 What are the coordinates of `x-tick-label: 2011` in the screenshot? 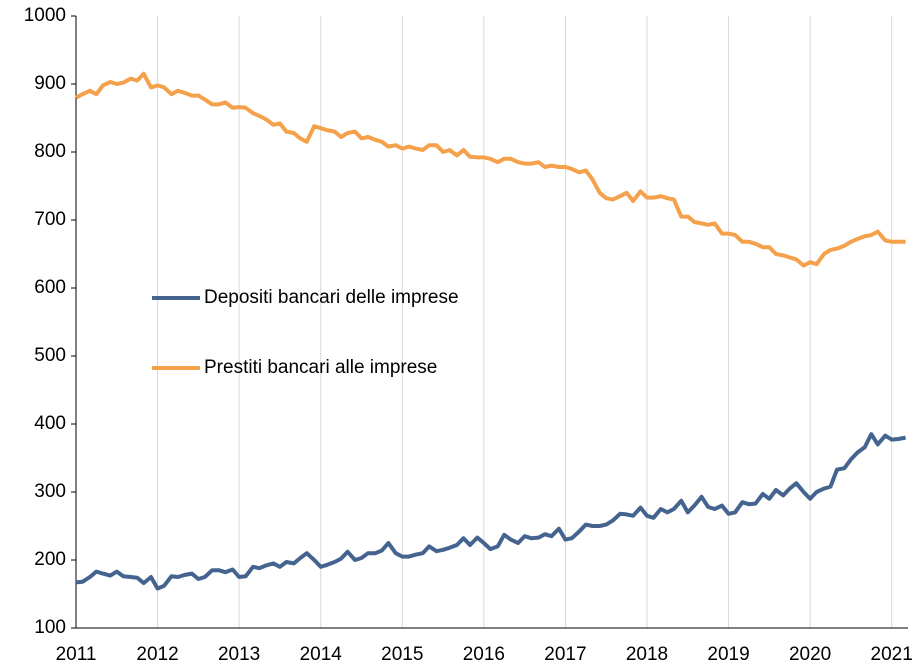 It's located at (76, 654).